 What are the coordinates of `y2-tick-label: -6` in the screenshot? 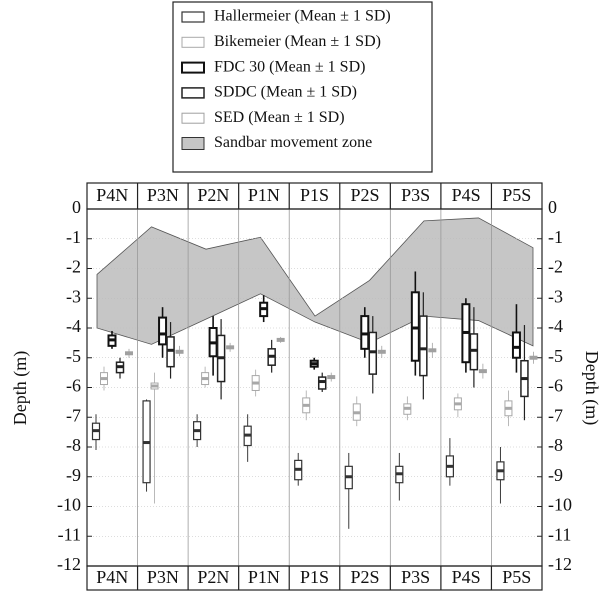 It's located at (555, 386).